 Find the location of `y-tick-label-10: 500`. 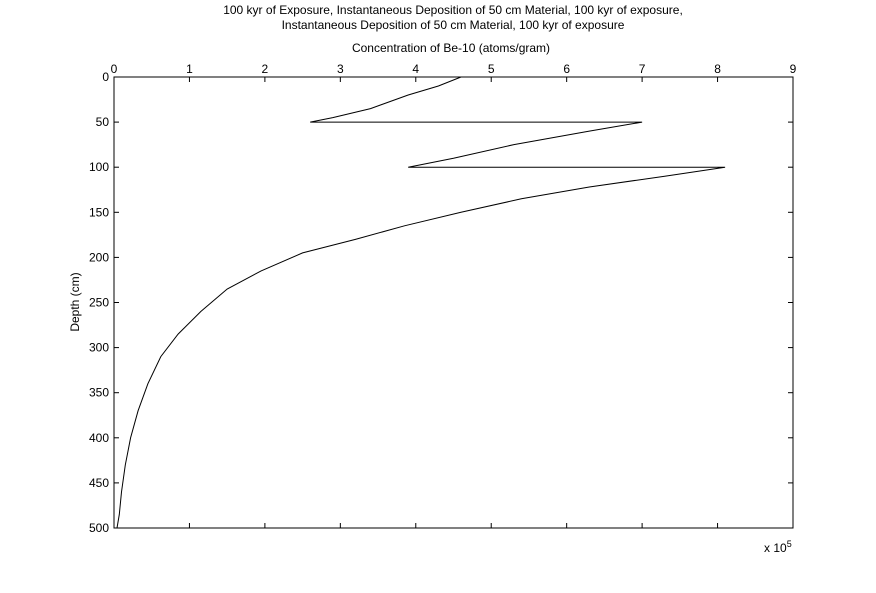

y-tick-label-10: 500 is located at coordinates (99, 528).